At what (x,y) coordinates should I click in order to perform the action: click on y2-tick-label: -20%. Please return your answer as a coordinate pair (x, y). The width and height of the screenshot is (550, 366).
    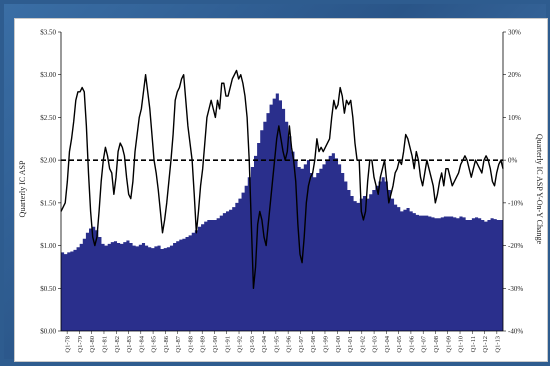
    Looking at the image, I should click on (515, 246).